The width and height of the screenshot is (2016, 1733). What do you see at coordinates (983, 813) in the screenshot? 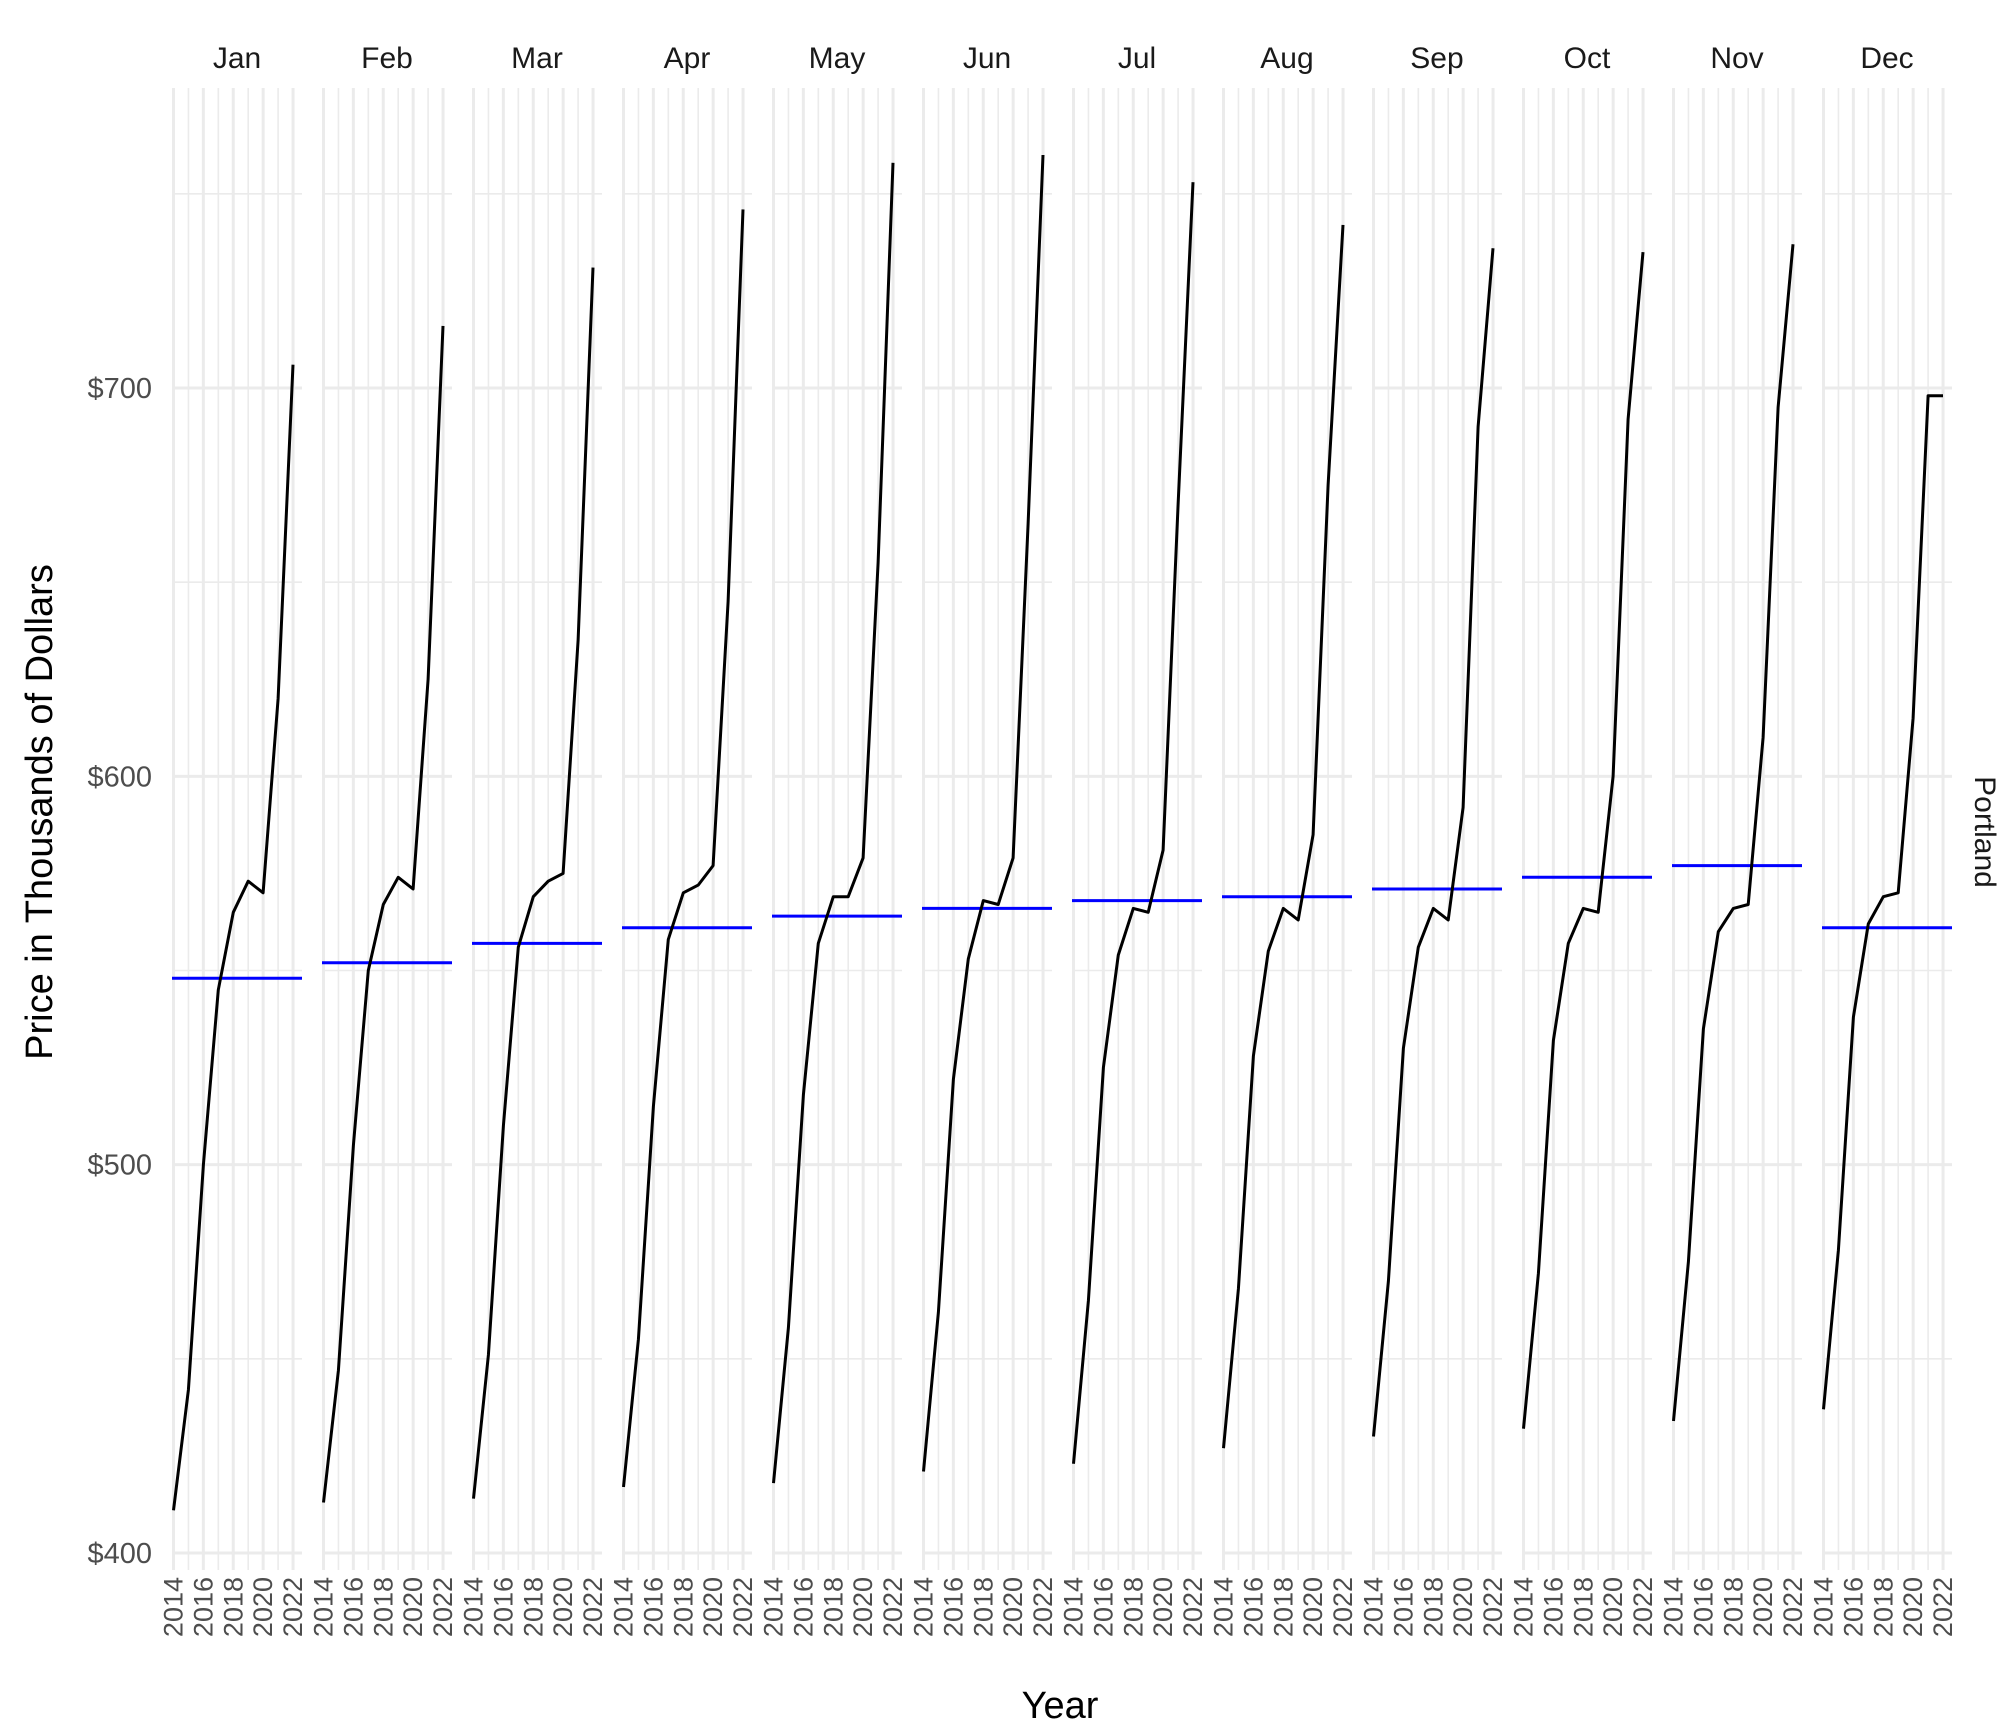
I see `series-line-jun` at bounding box center [983, 813].